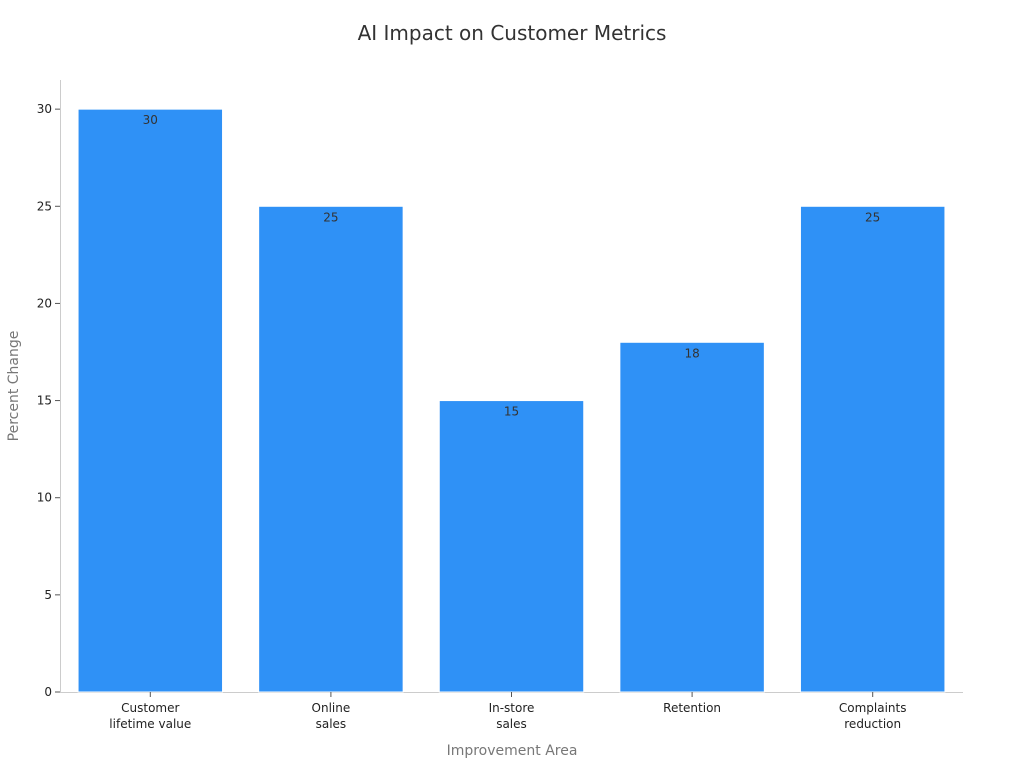  Describe the element at coordinates (44, 498) in the screenshot. I see `y-tick-label: 10` at that location.